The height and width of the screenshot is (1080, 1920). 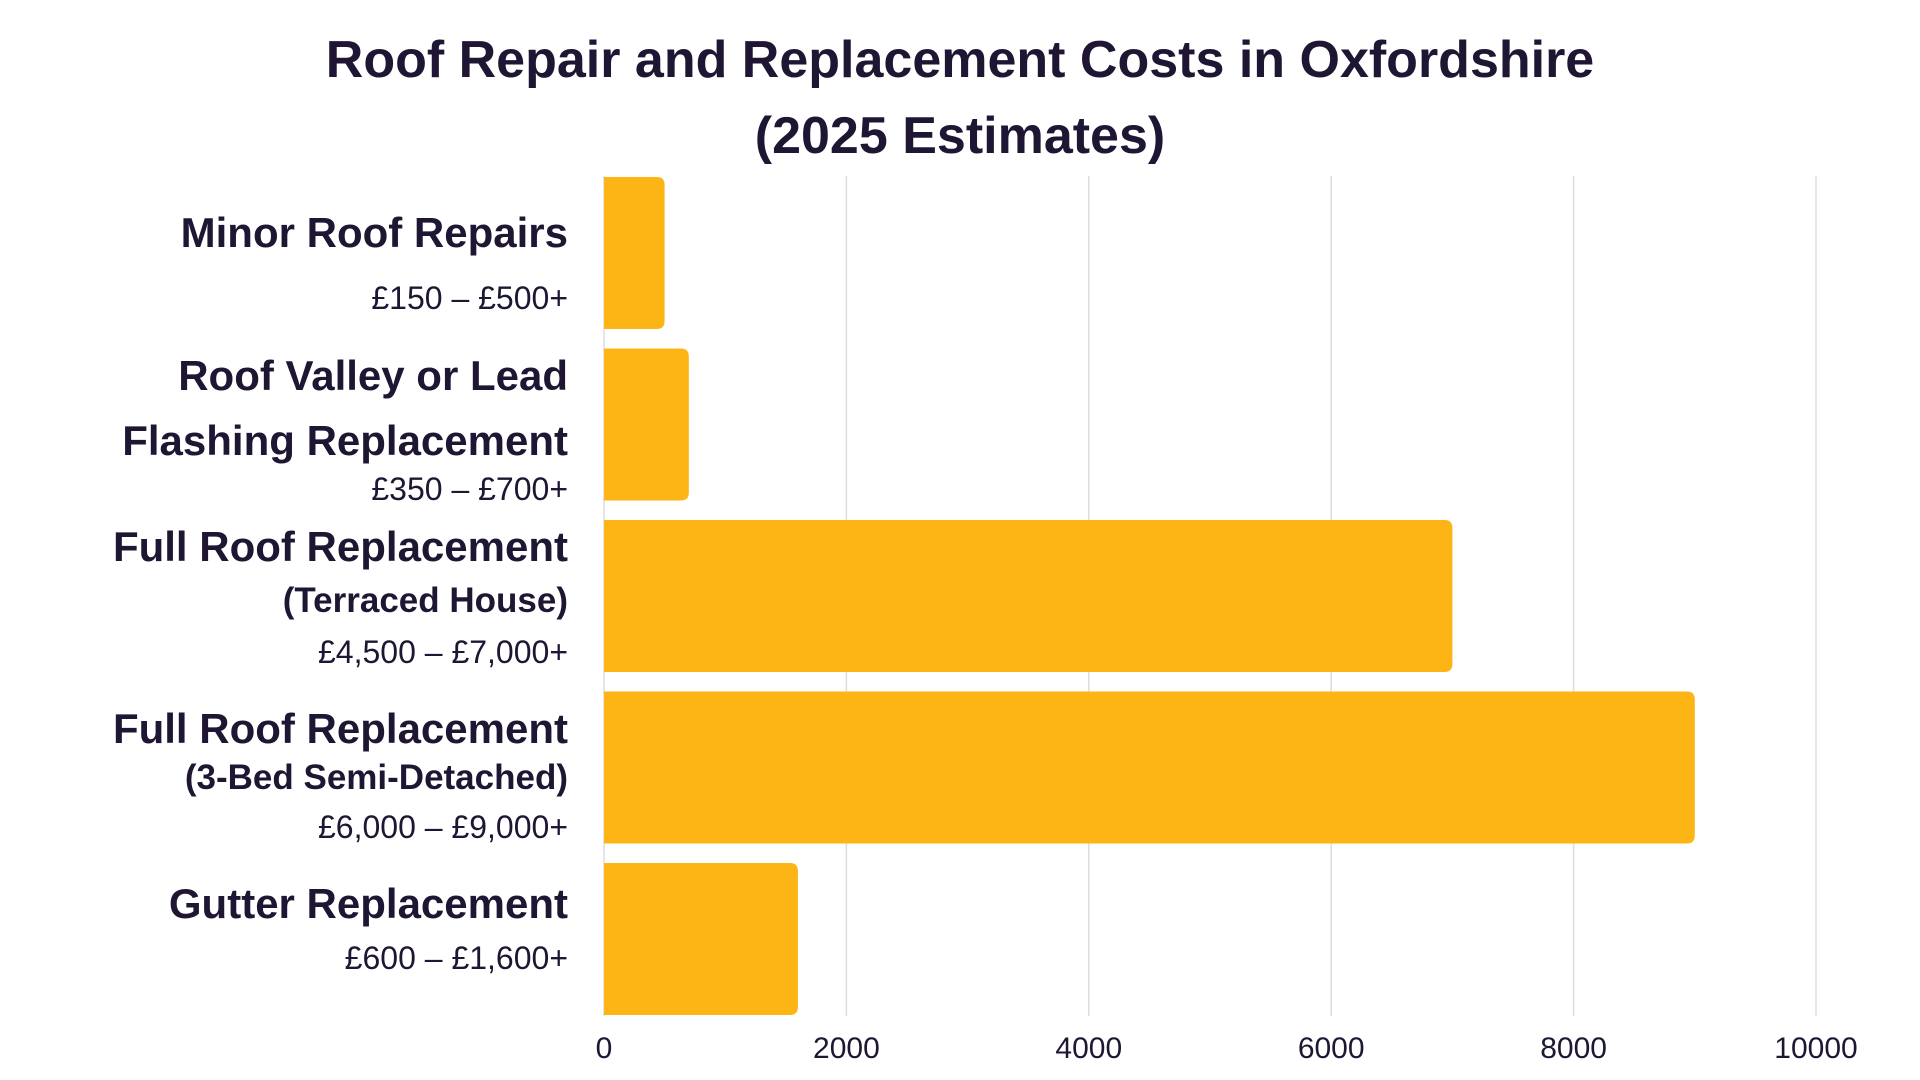 I want to click on x-tick-label: 2000, so click(x=846, y=1048).